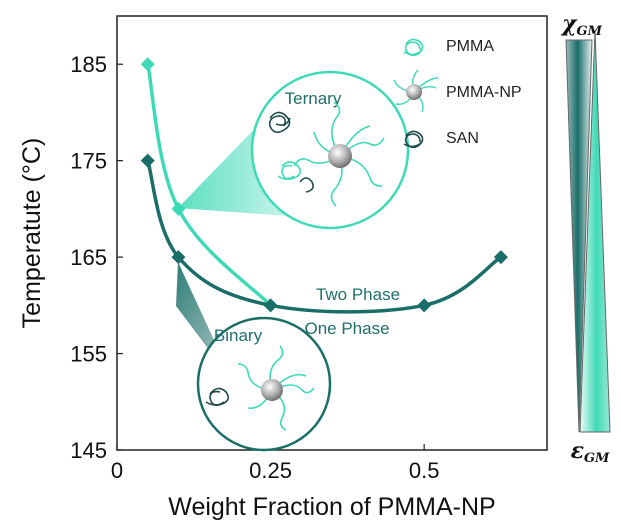 The image size is (621, 527). I want to click on pmma-np-particle-binary, so click(276, 388).